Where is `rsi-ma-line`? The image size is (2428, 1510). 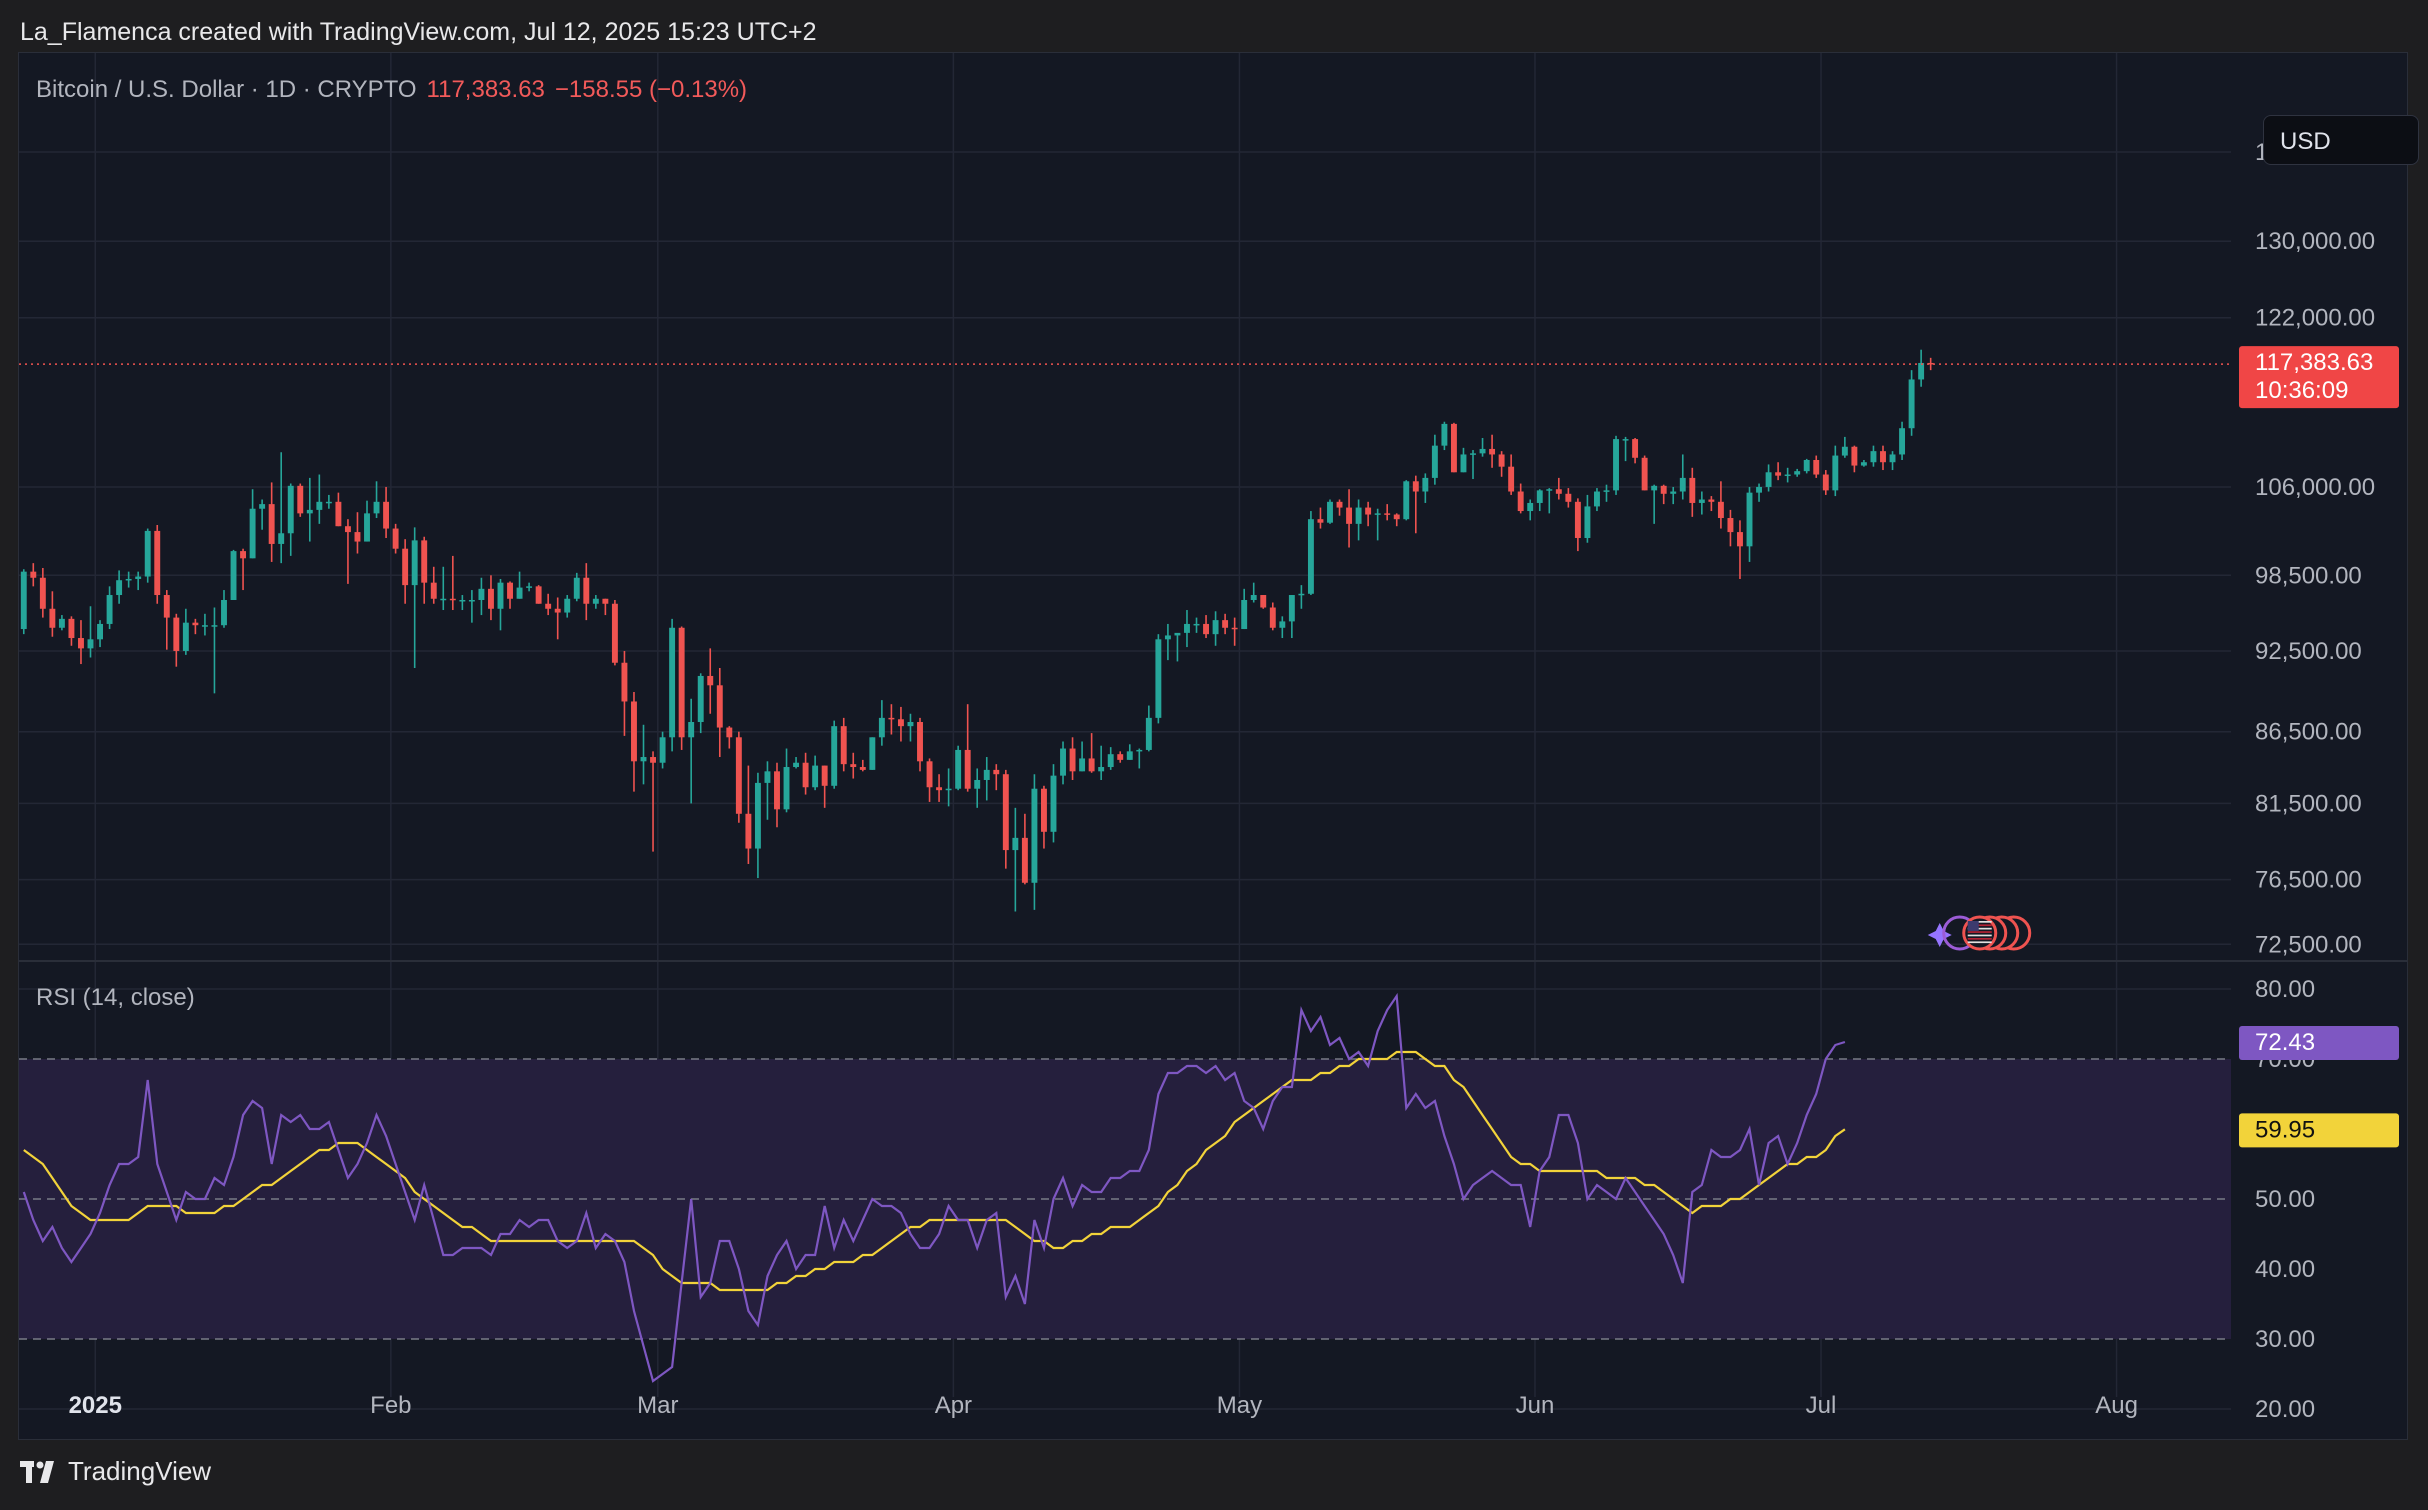
rsi-ma-line is located at coordinates (934, 1171).